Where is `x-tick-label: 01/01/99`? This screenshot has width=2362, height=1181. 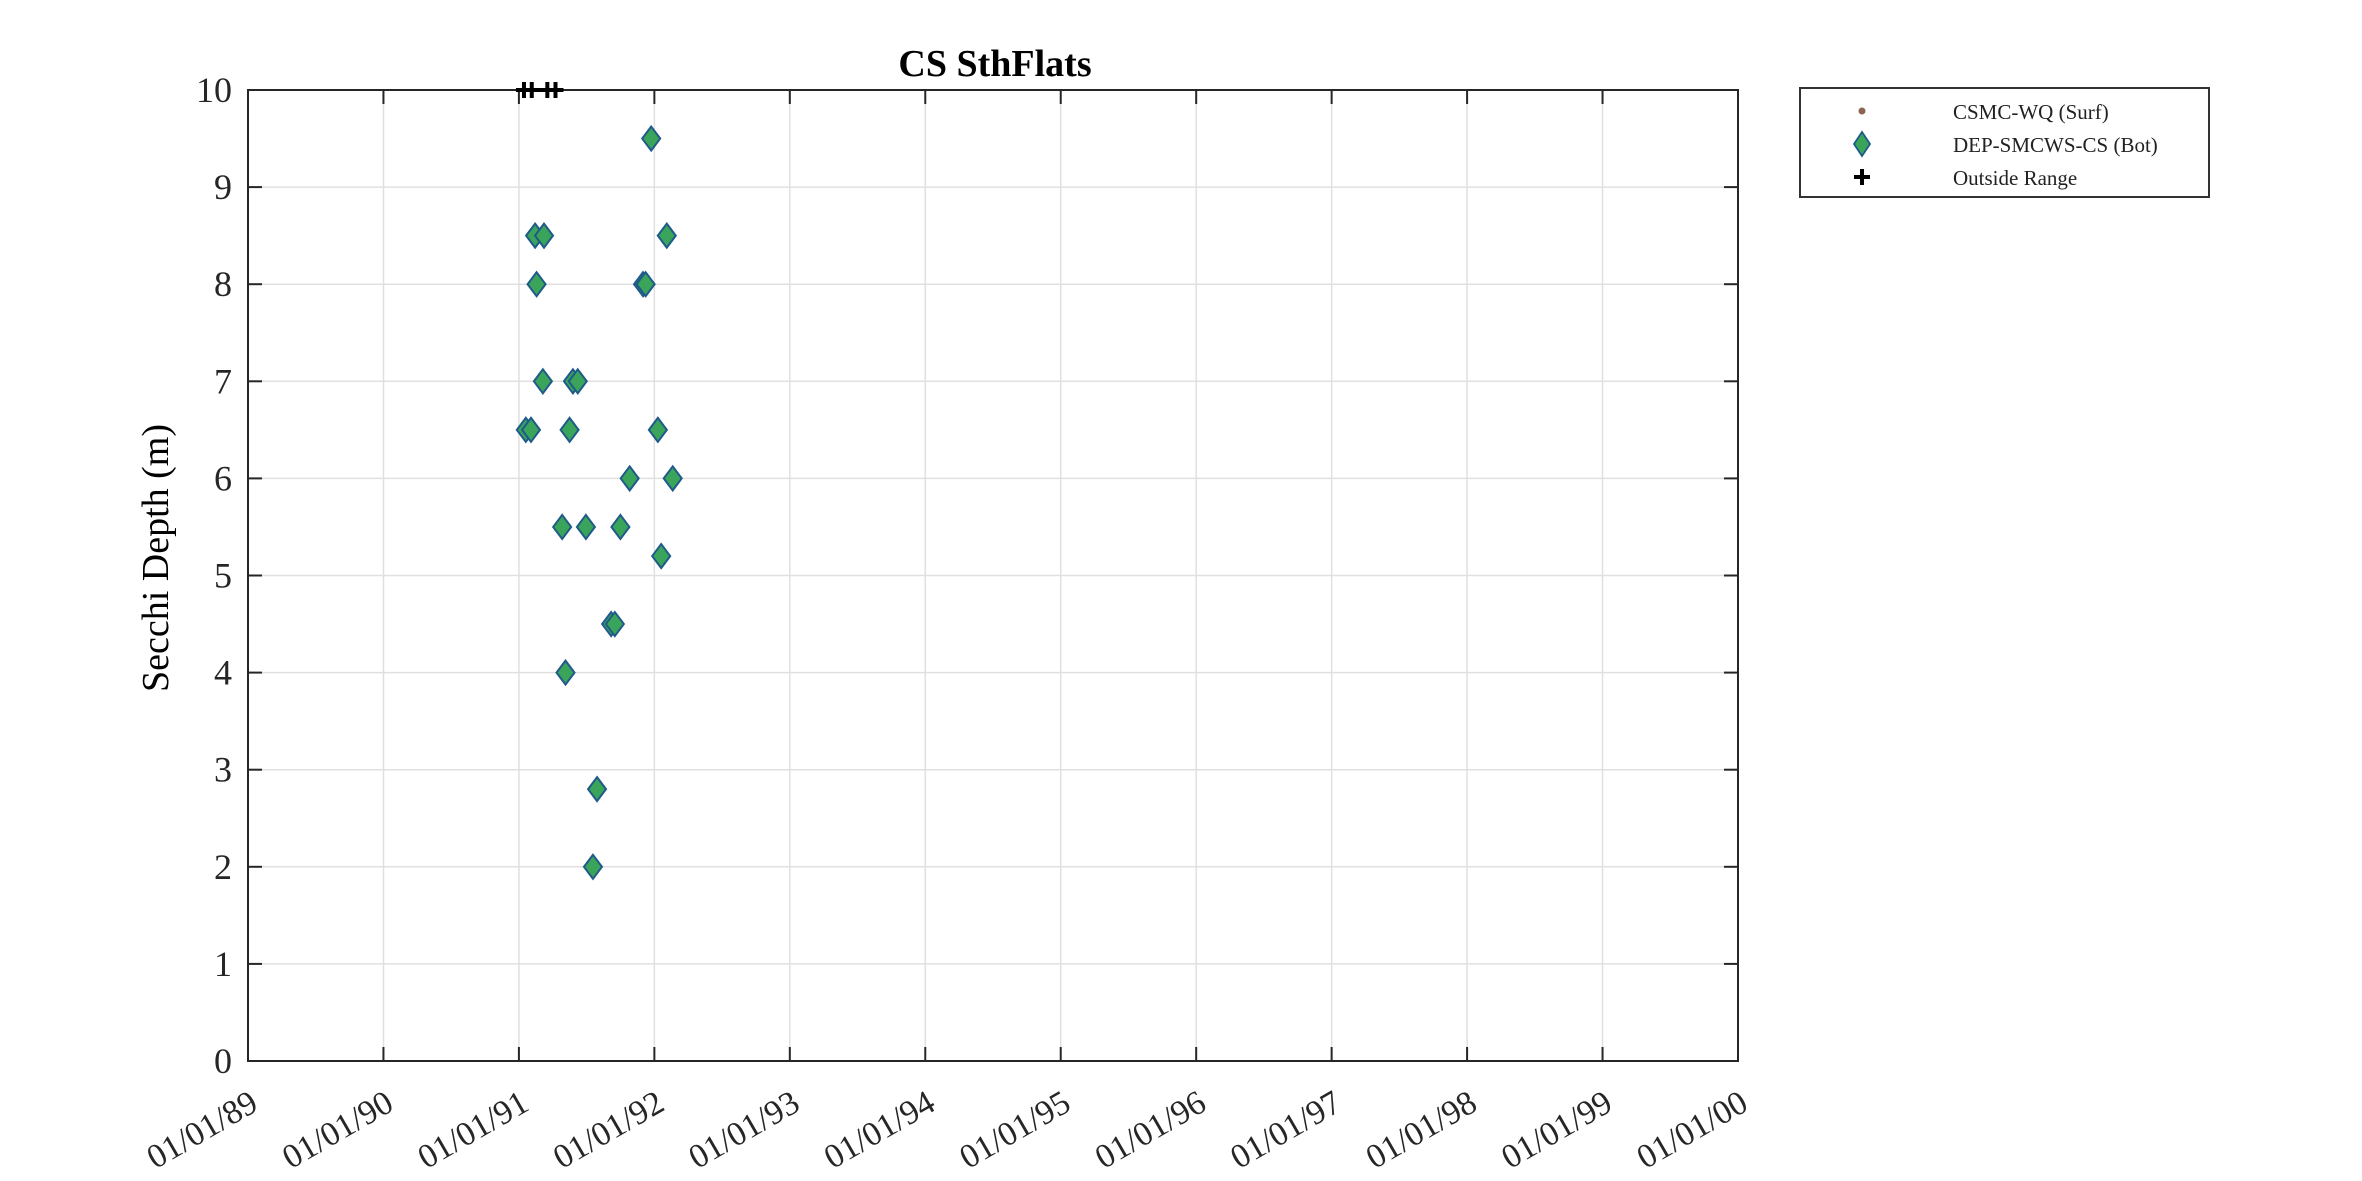 x-tick-label: 01/01/99 is located at coordinates (1556, 1130).